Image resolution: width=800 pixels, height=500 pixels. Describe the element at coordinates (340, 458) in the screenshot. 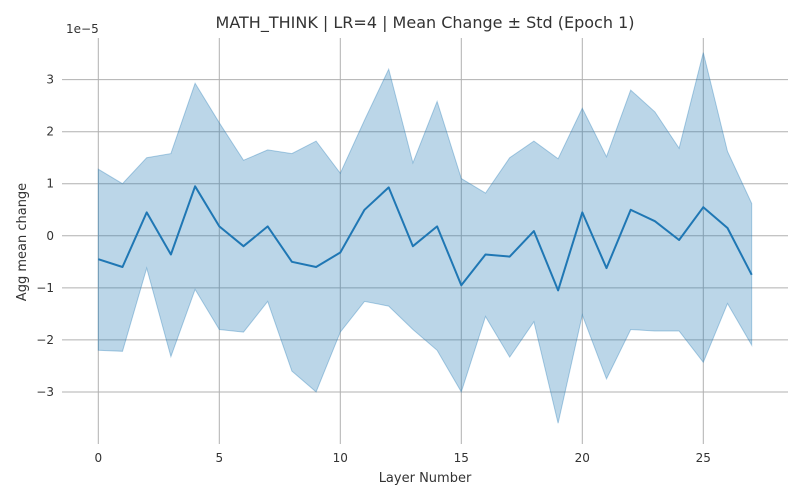

I see `x-tick-label: 10` at that location.